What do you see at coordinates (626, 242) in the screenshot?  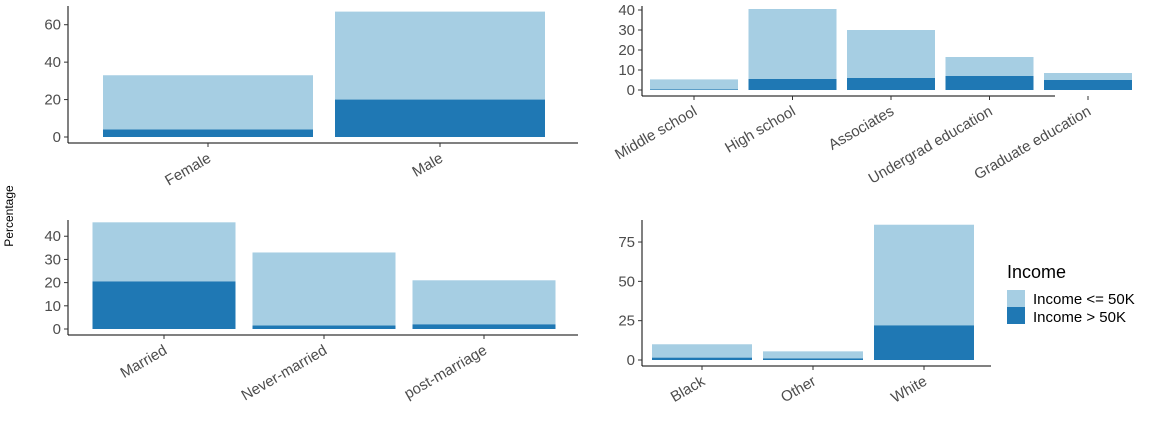 I see `y-tick-label: 75` at bounding box center [626, 242].